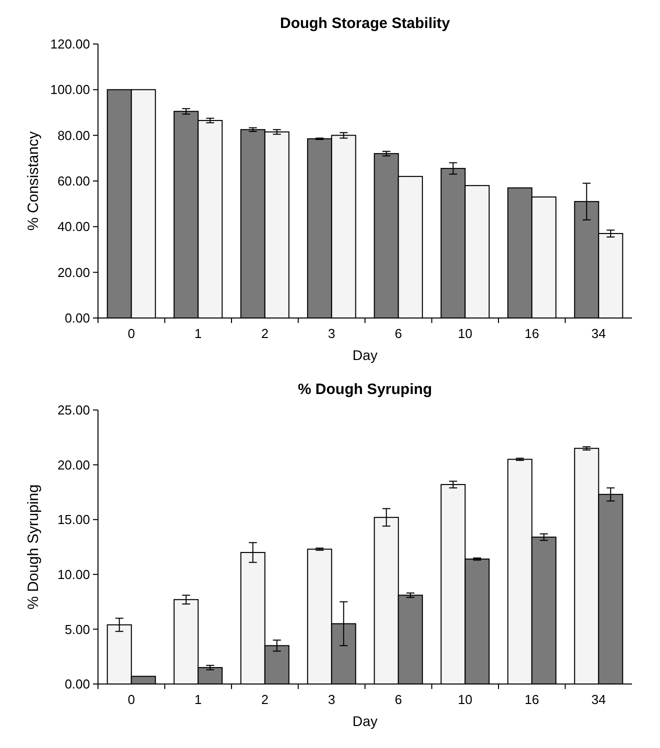 The width and height of the screenshot is (660, 748). Describe the element at coordinates (73, 226) in the screenshot. I see `y-tick-label: 40.00` at that location.